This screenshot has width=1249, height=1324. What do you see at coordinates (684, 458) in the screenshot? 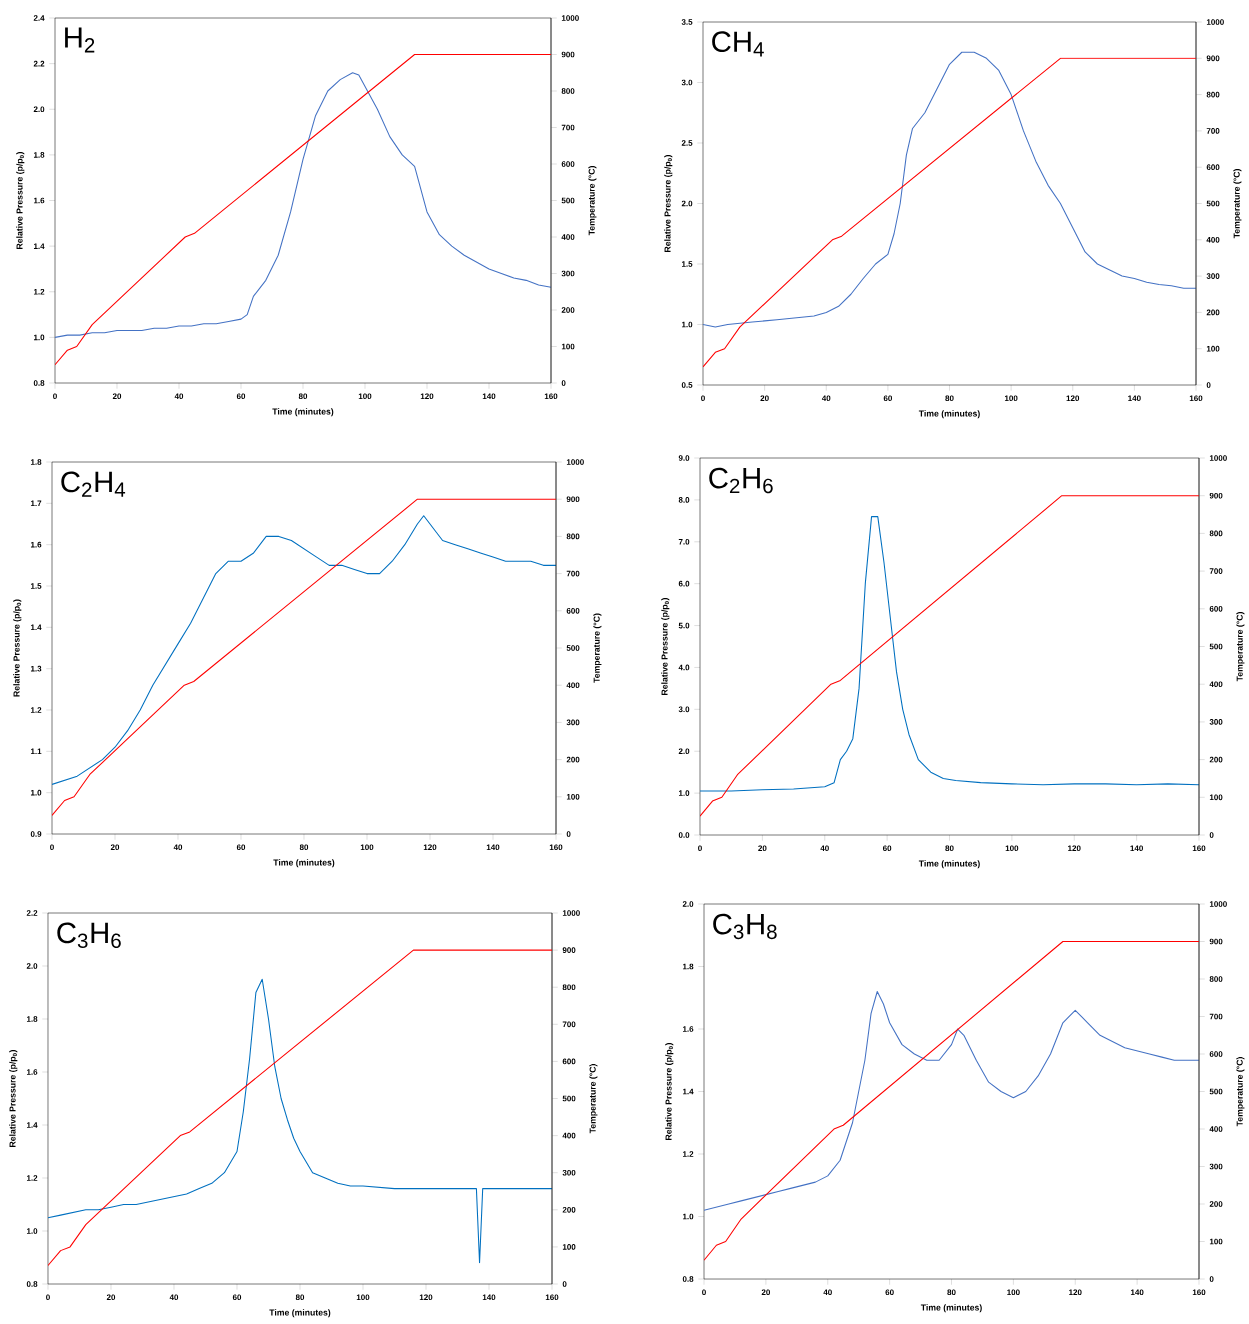
I see `y-tick-label: 9.0` at bounding box center [684, 458].